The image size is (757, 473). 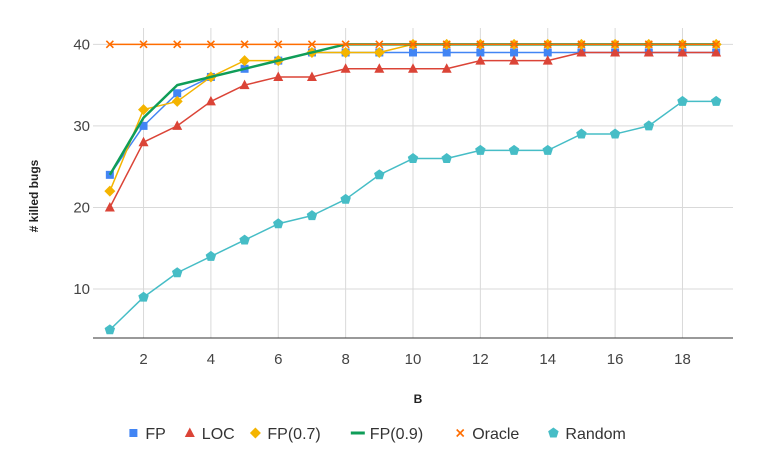 What do you see at coordinates (218, 434) in the screenshot?
I see `legend-label: LOC` at bounding box center [218, 434].